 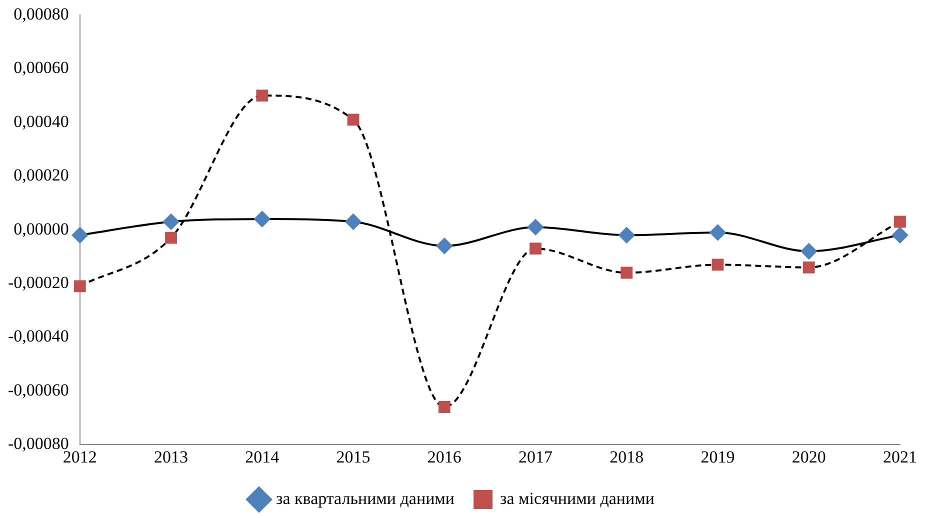 I want to click on x-tick-label: 2020, so click(x=809, y=456).